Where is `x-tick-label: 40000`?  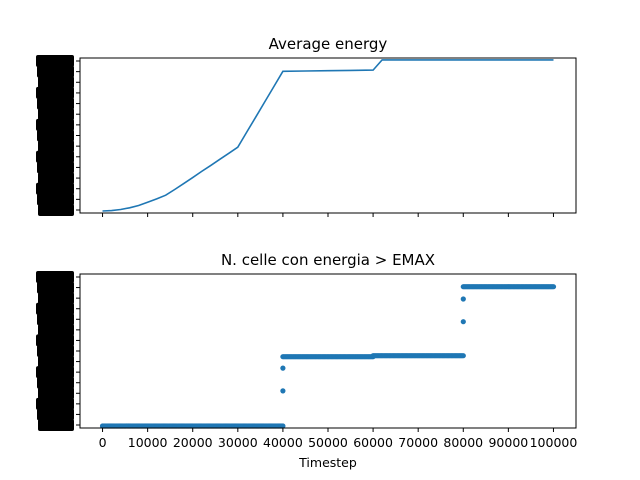
x-tick-label: 40000 is located at coordinates (283, 442).